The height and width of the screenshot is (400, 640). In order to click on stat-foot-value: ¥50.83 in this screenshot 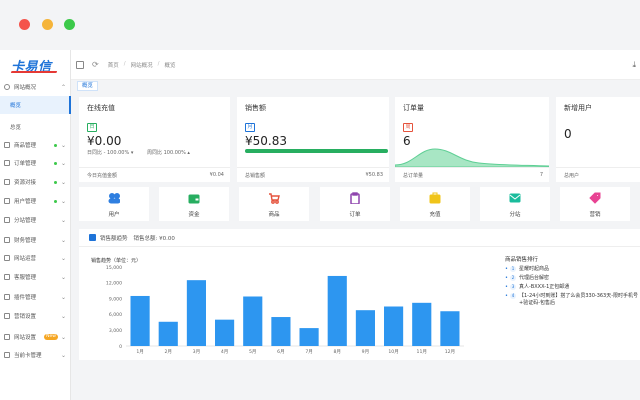, I will do `click(374, 175)`.